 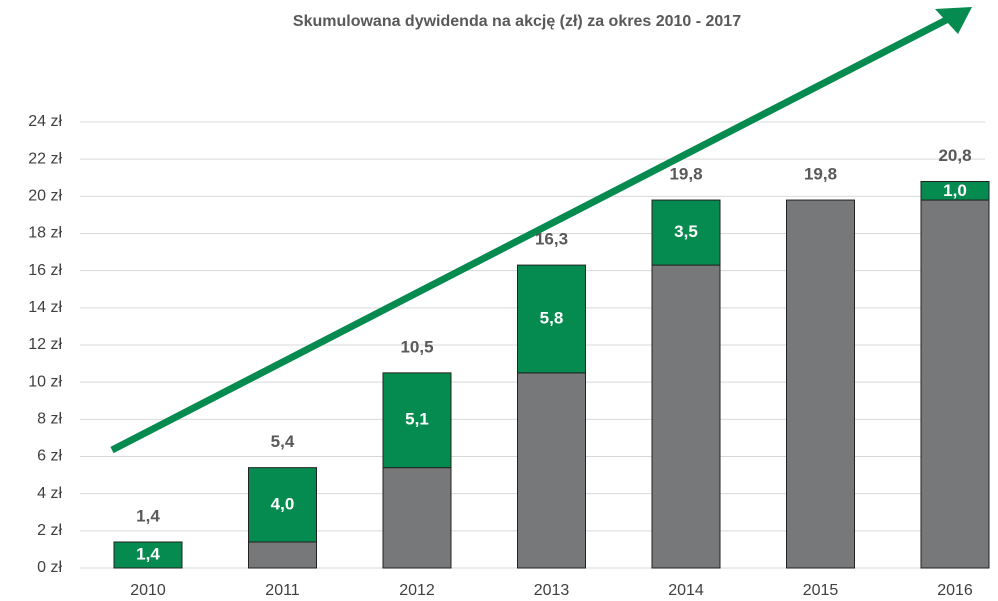 What do you see at coordinates (417, 590) in the screenshot?
I see `x-tick-label: 2012` at bounding box center [417, 590].